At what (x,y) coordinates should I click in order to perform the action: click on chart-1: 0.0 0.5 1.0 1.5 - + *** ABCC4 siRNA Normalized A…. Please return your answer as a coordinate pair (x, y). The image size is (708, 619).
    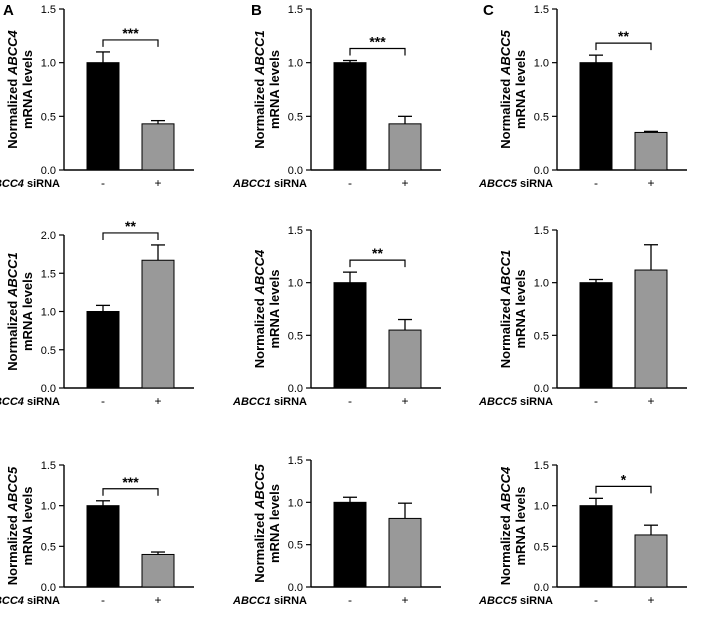
    Looking at the image, I should click on (97, 97).